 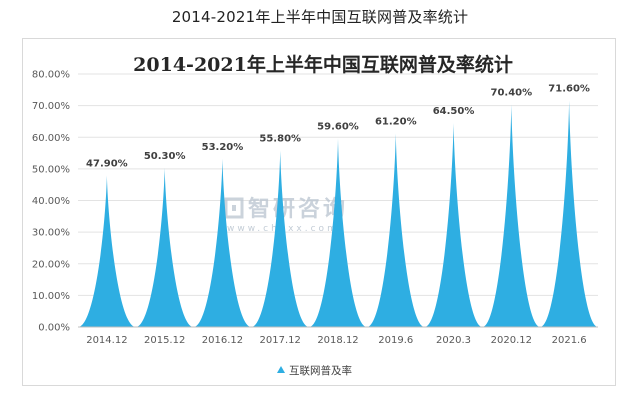 I want to click on y-tick-label: 30.00%, so click(x=51, y=233).